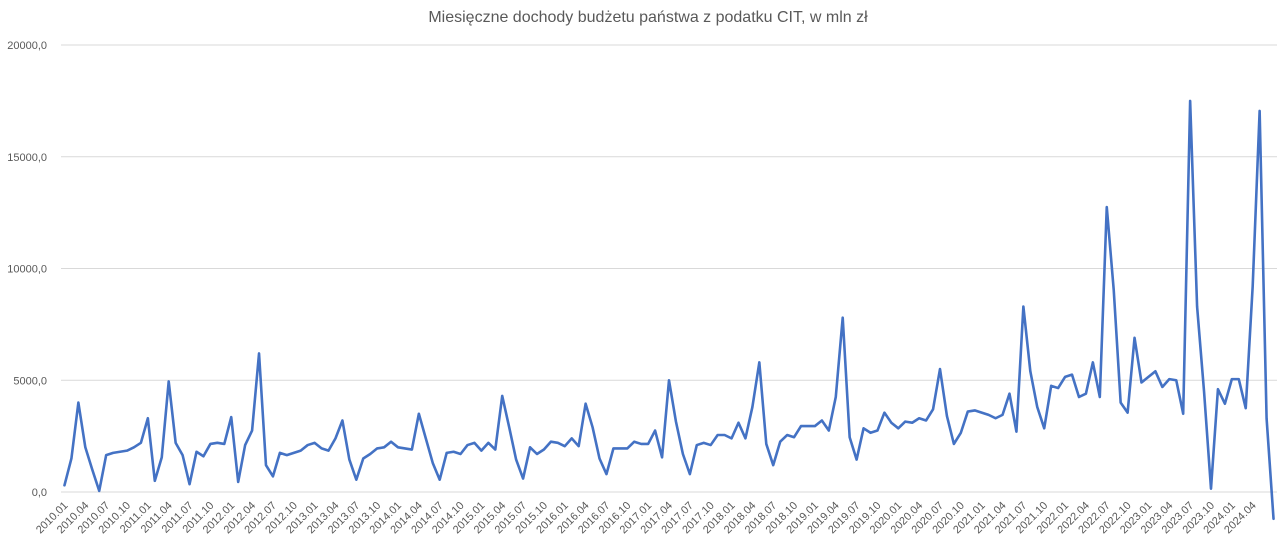 The height and width of the screenshot is (559, 1287). Describe the element at coordinates (27, 270) in the screenshot. I see `y-tick-label: 10000,0` at that location.